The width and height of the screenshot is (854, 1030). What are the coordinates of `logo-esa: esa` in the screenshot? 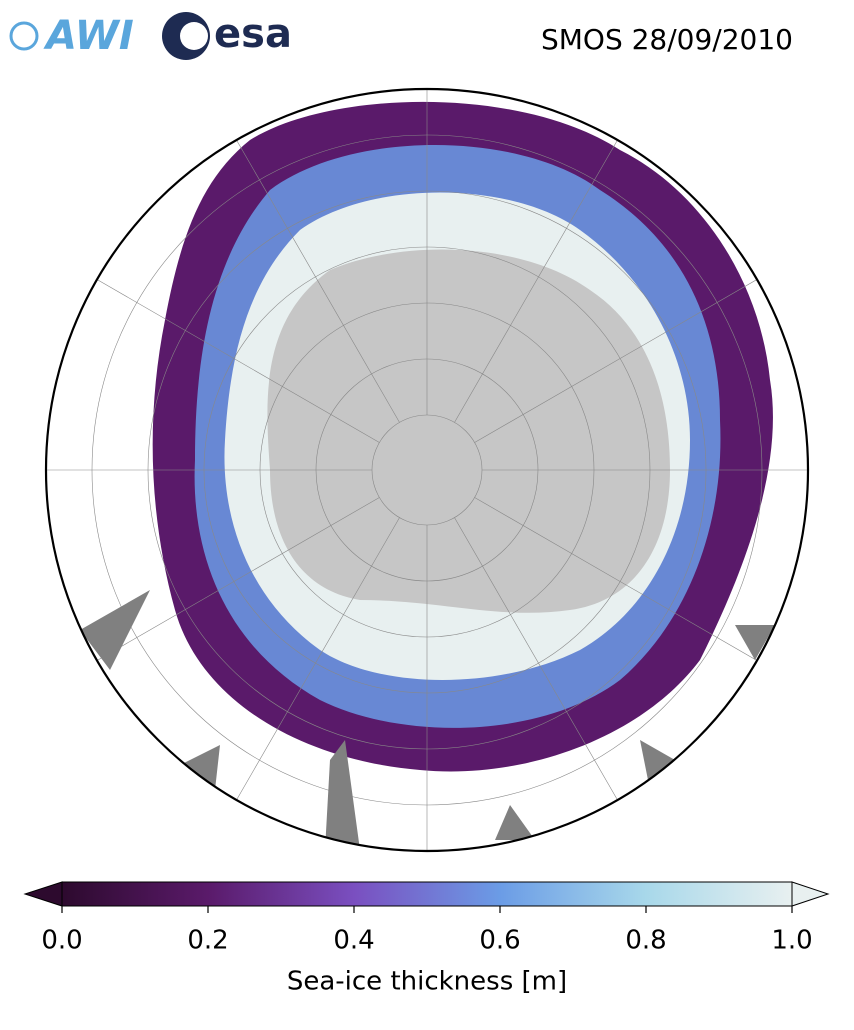 It's located at (227, 35).